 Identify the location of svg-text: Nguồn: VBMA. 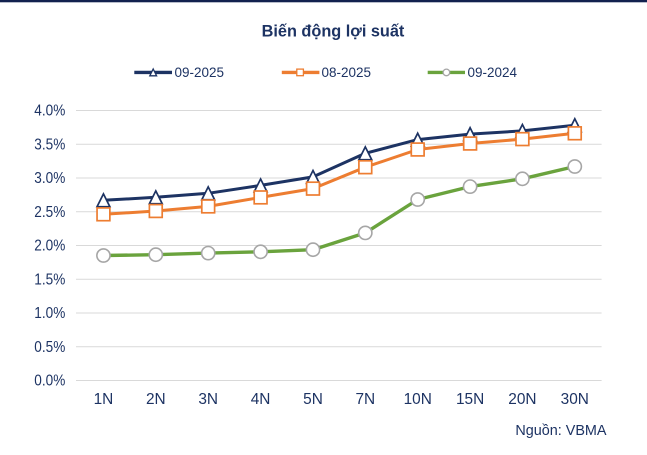
(561, 431).